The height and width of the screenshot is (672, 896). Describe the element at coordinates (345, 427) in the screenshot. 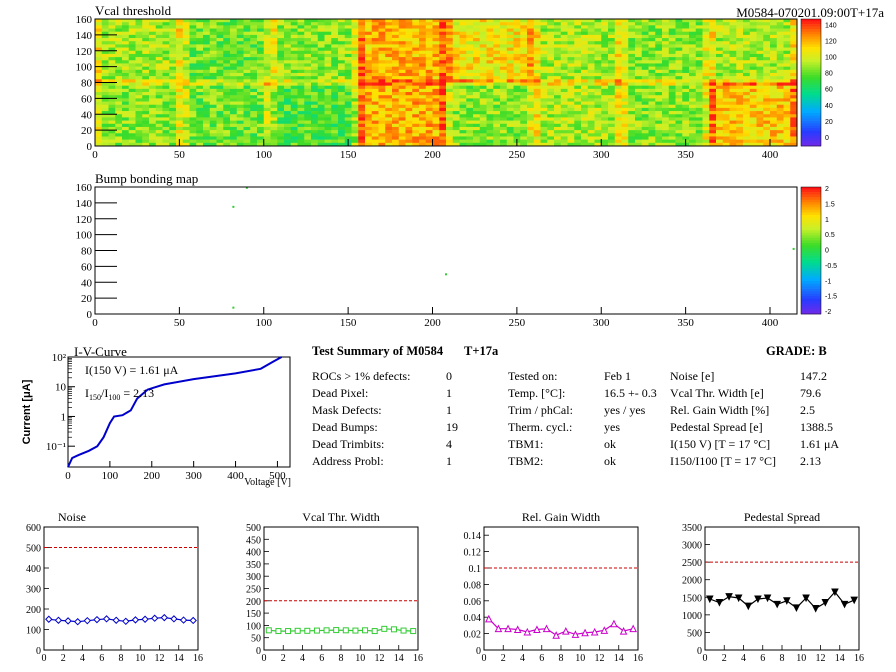

I see `summary-label: Dead Bumps:` at that location.